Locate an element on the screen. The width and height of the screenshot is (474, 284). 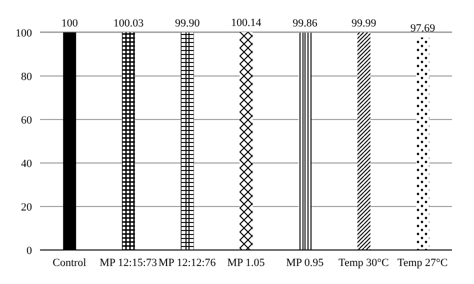
data-label: 99.90 is located at coordinates (187, 24).